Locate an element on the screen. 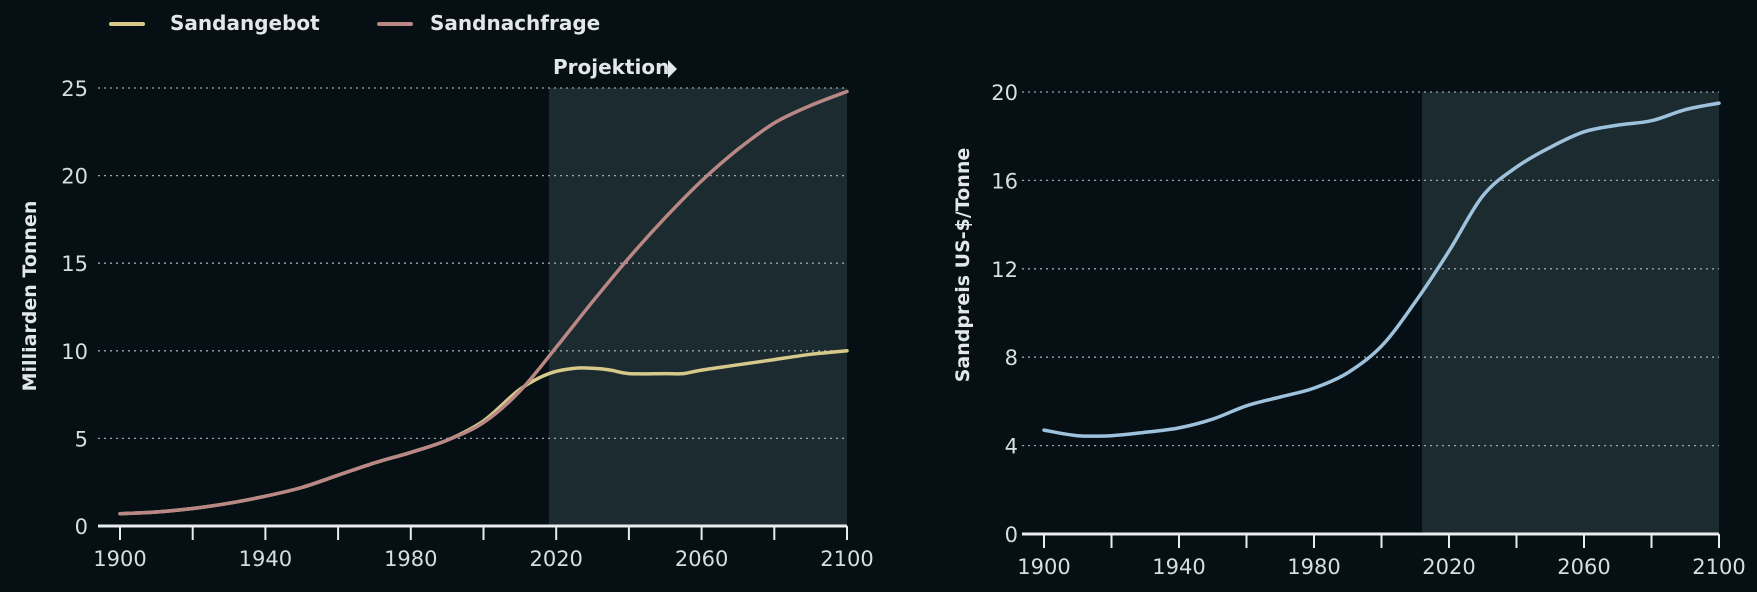  y-tick-label: 4 is located at coordinates (1011, 447).